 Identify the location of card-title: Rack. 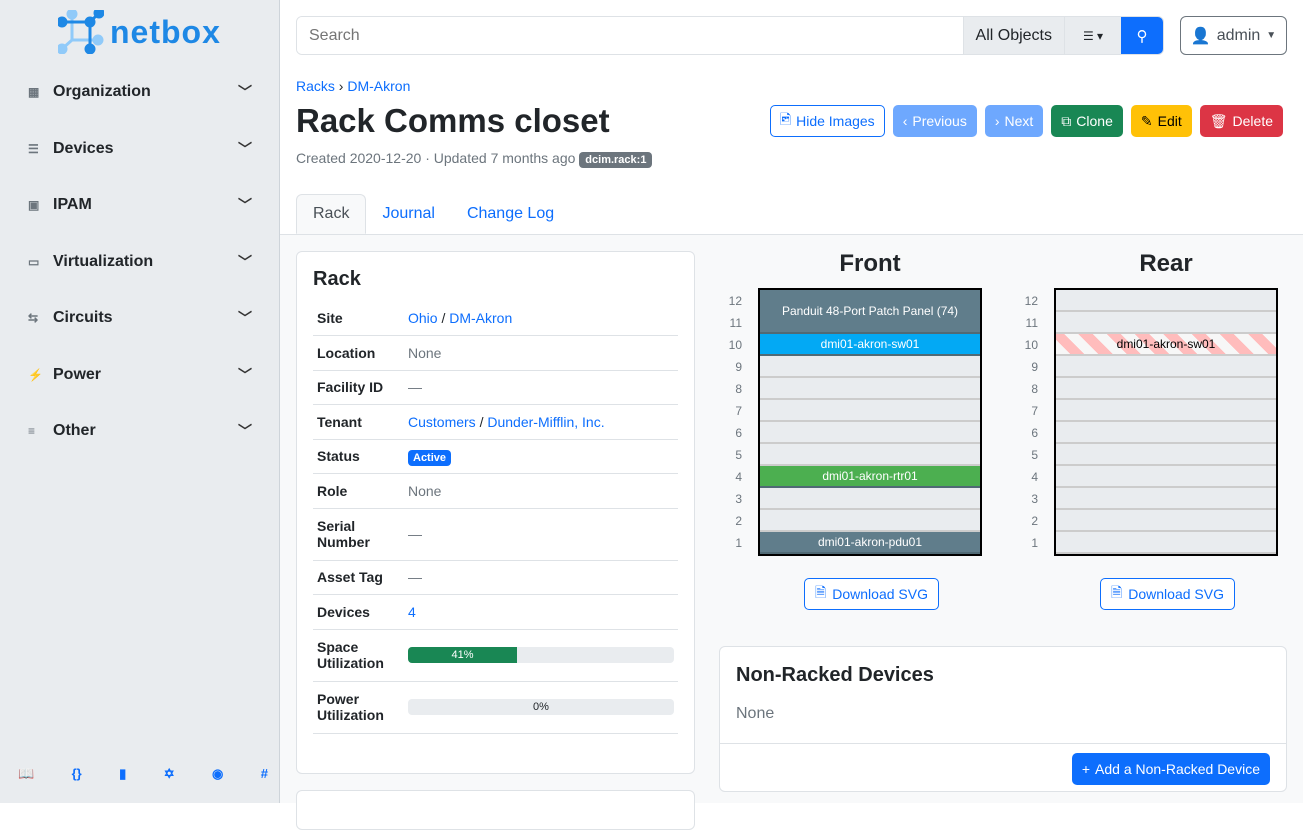
(337, 279).